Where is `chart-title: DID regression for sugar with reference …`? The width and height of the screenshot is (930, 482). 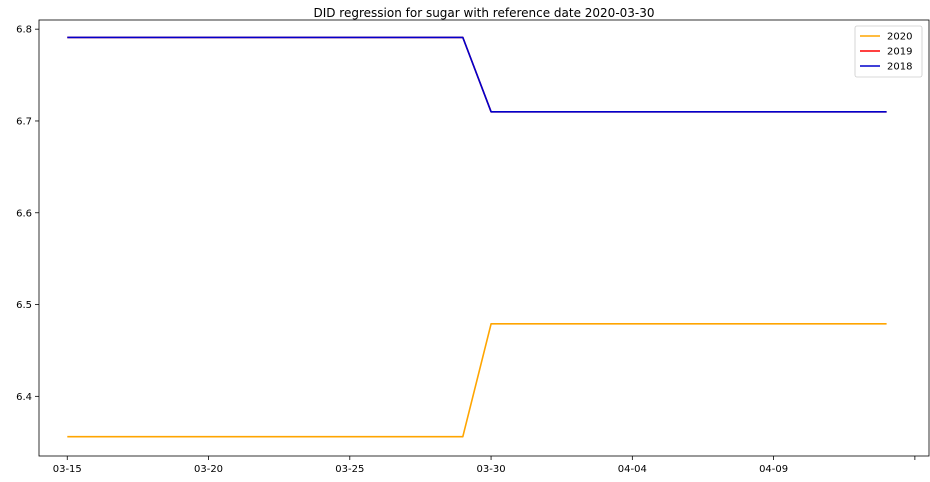 chart-title: DID regression for sugar with reference … is located at coordinates (483, 13).